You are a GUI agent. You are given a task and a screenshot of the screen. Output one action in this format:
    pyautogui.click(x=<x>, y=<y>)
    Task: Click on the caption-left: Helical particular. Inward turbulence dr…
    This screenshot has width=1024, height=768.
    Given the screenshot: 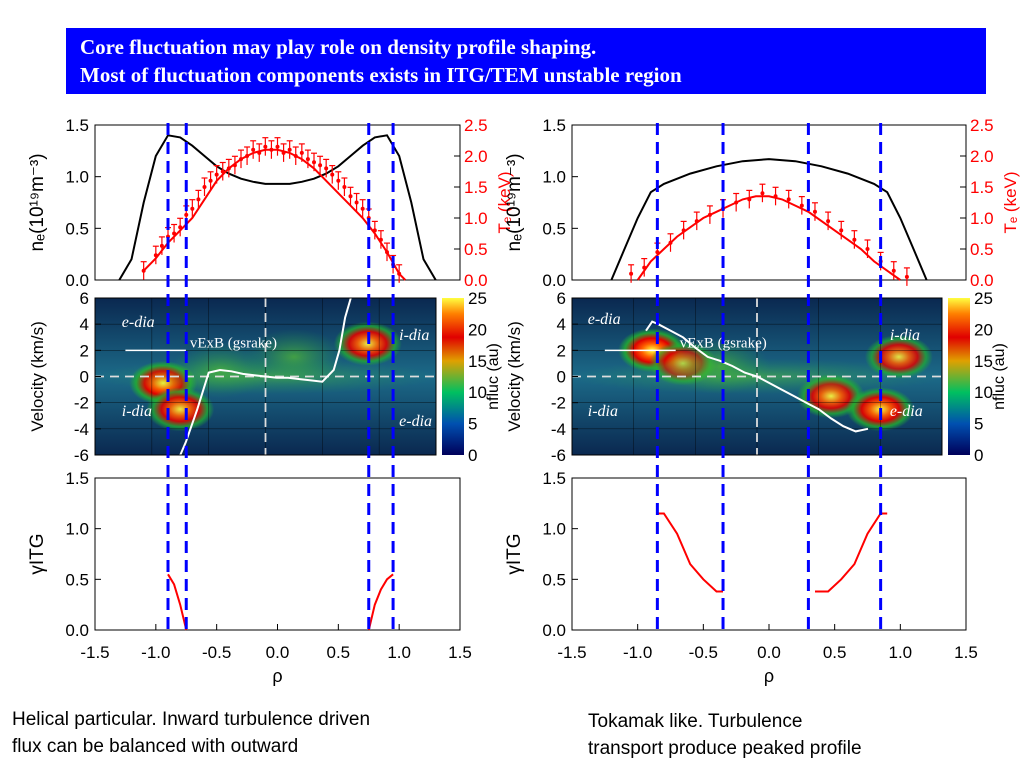 What is the action you would take?
    pyautogui.click(x=262, y=733)
    